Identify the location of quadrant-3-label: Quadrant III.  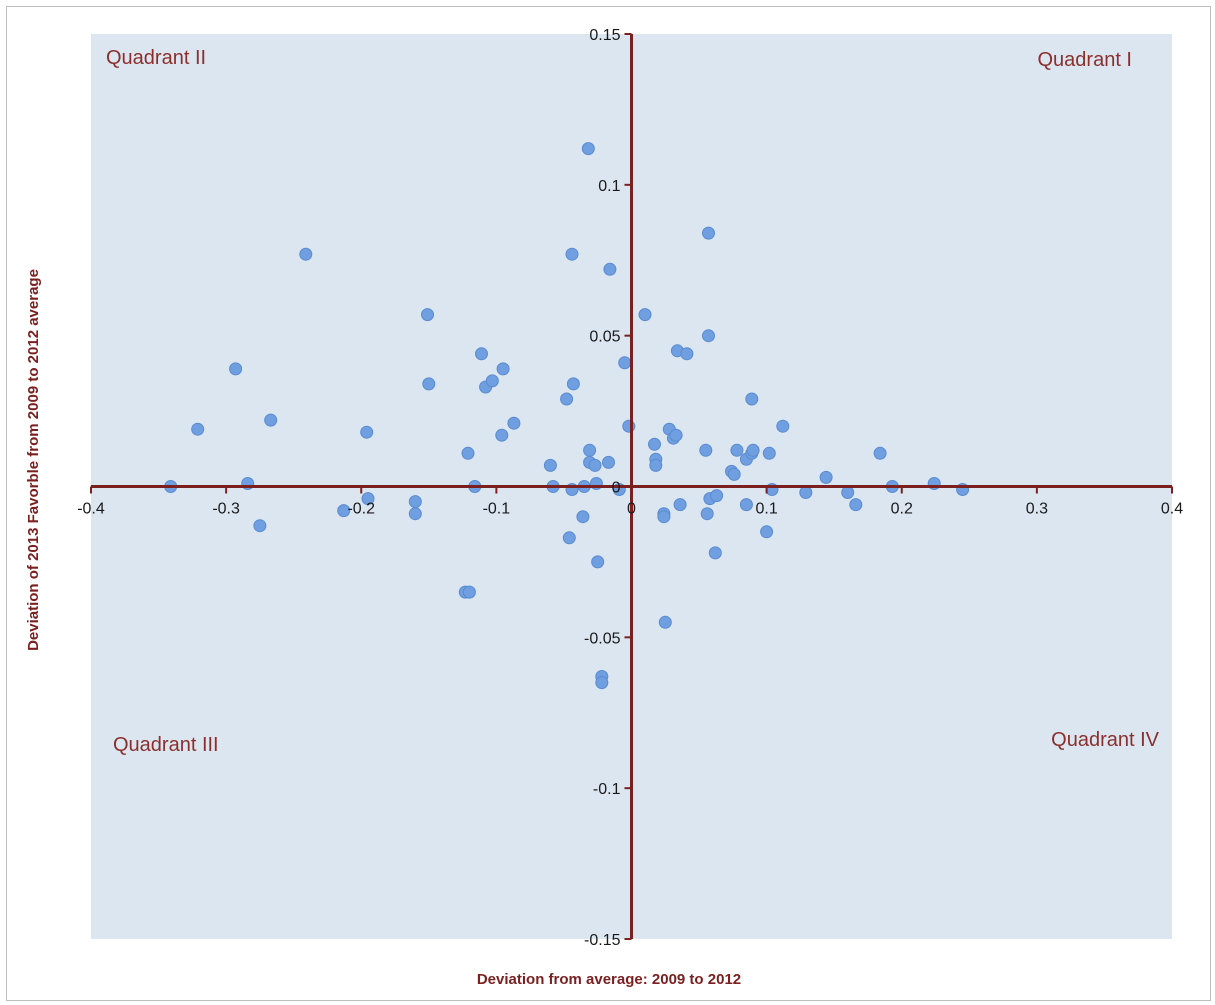
(166, 745).